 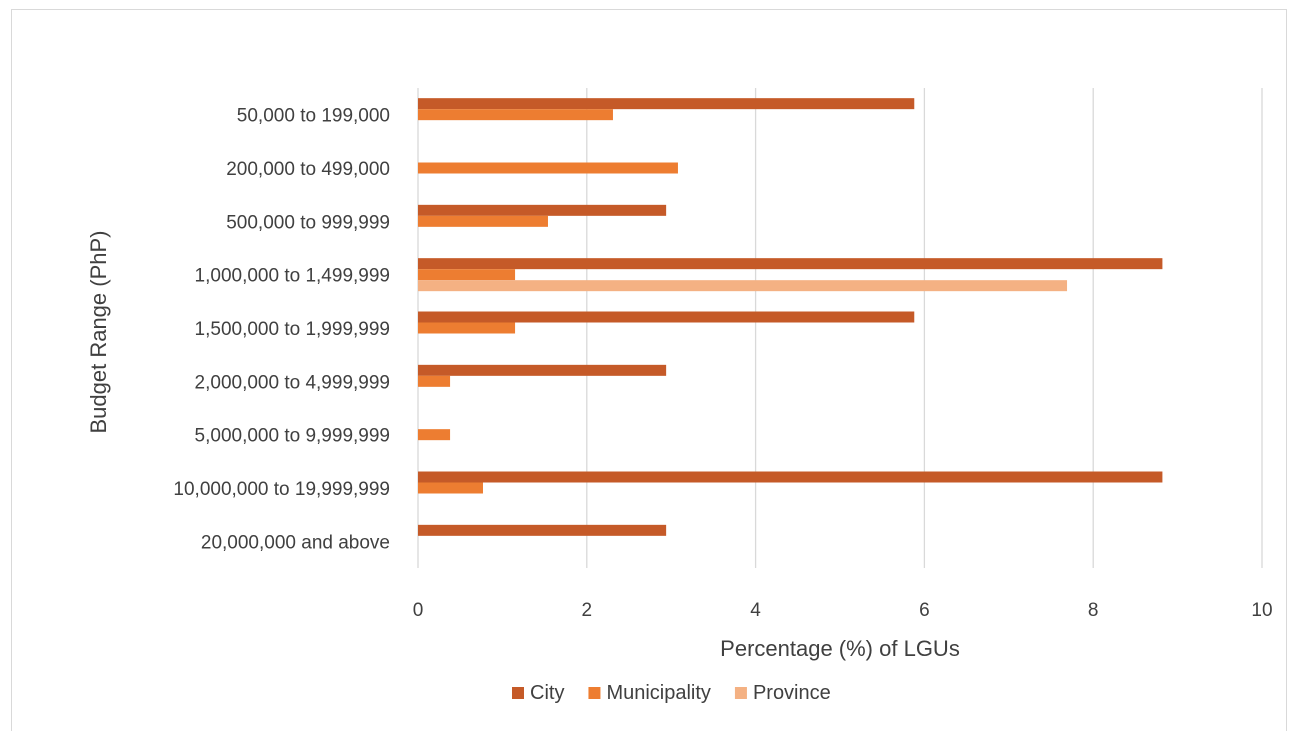 What do you see at coordinates (295, 542) in the screenshot?
I see `y-tick-label: 20,000,000 and above` at bounding box center [295, 542].